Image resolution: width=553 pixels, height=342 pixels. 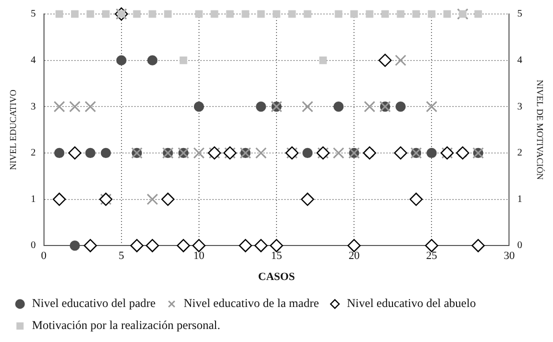 I want to click on y2-axis-title: NIVEL DE MOTIVACIÓN, so click(x=540, y=130).